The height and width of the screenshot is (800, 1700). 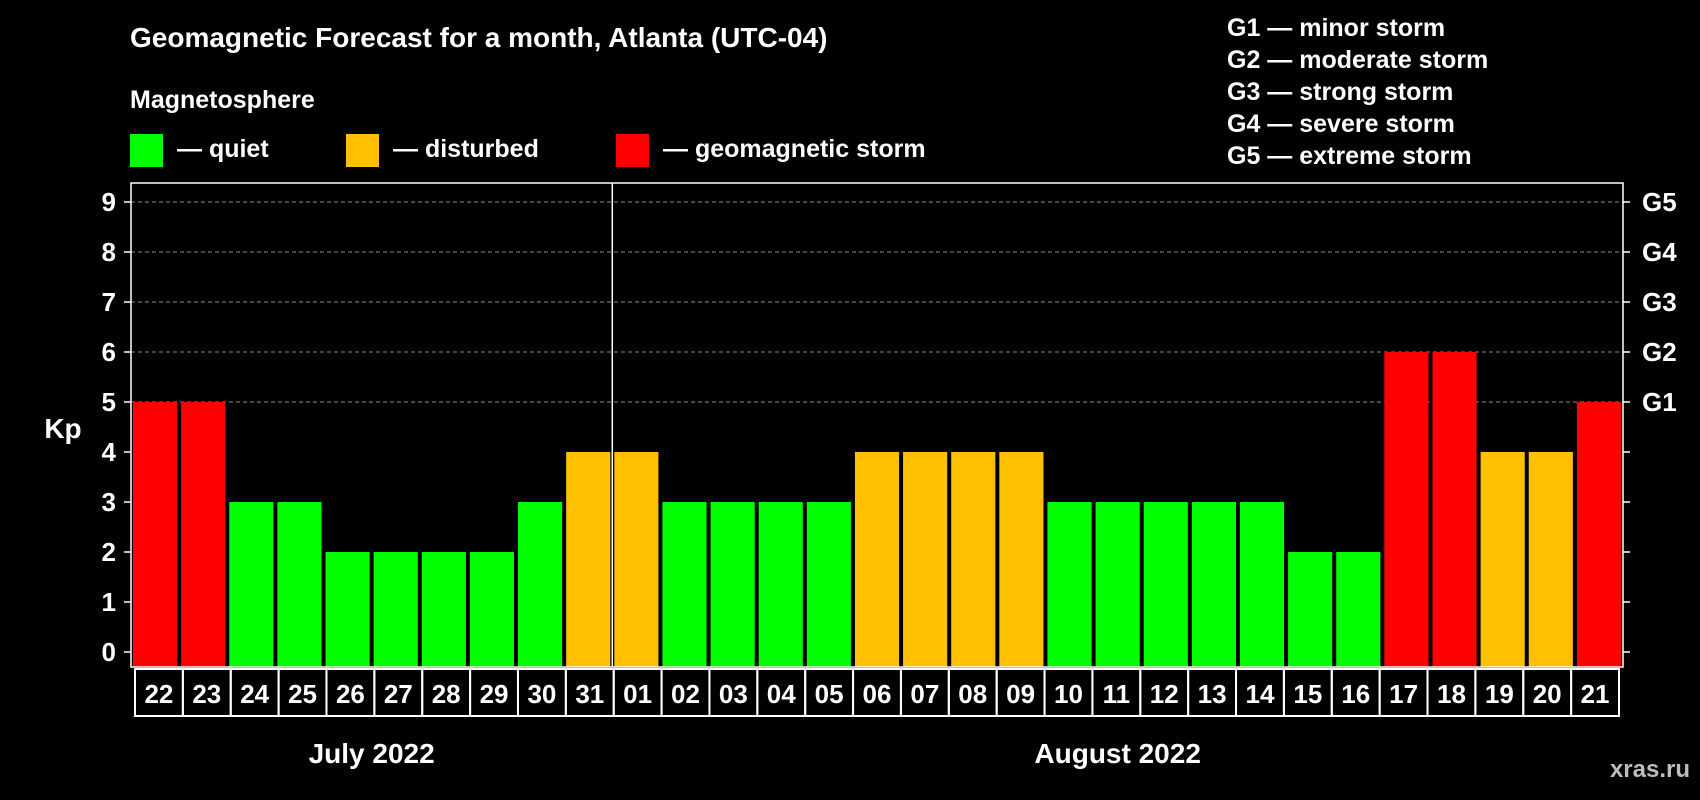 What do you see at coordinates (109, 302) in the screenshot?
I see `y-tick-label: 7` at bounding box center [109, 302].